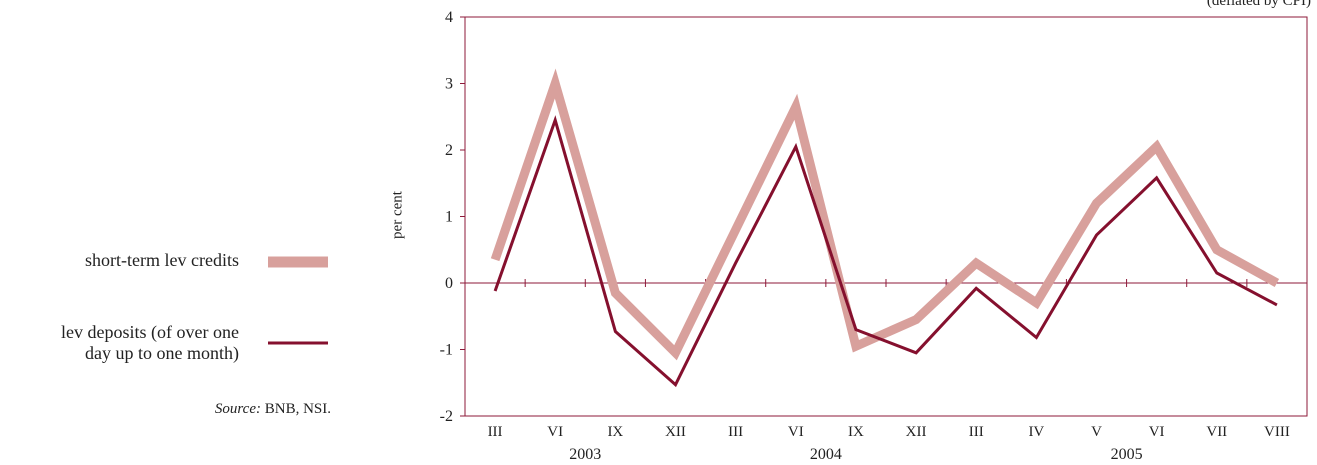 The width and height of the screenshot is (1317, 465). What do you see at coordinates (826, 454) in the screenshot?
I see `x-year-label: 2004` at bounding box center [826, 454].